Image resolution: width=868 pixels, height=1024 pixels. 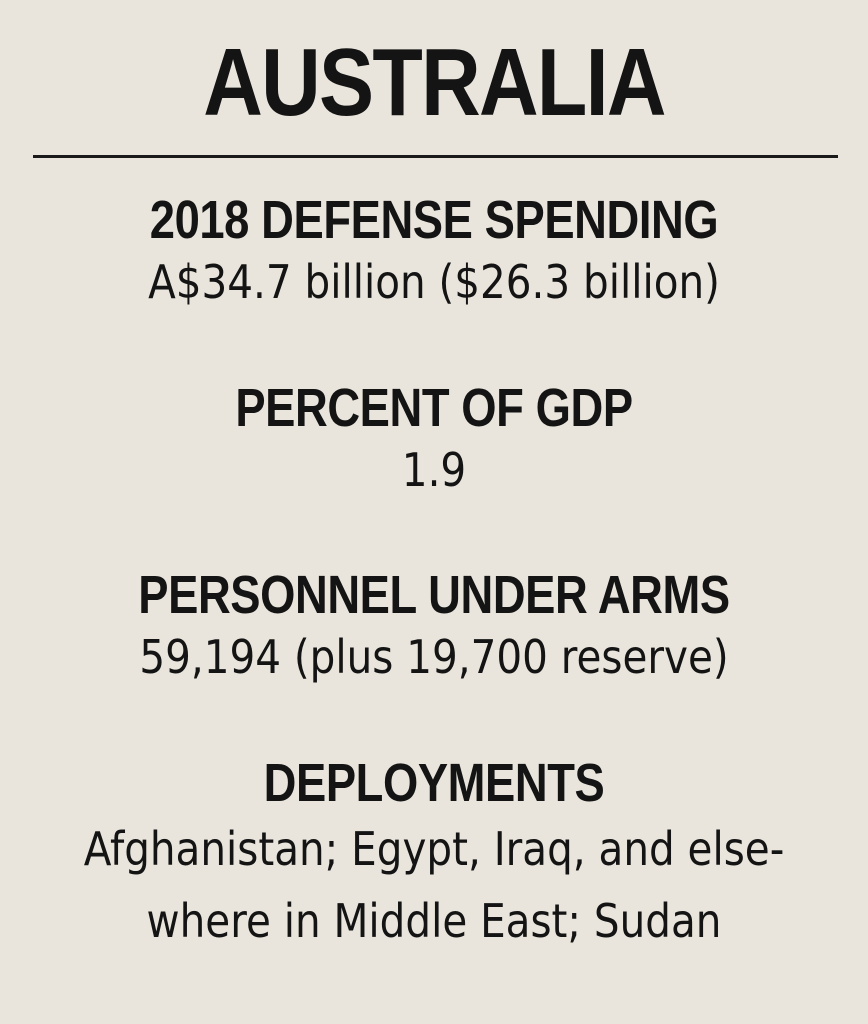 What do you see at coordinates (434, 408) in the screenshot?
I see `percent-gdp-heading: PERCENT OF GDP` at bounding box center [434, 408].